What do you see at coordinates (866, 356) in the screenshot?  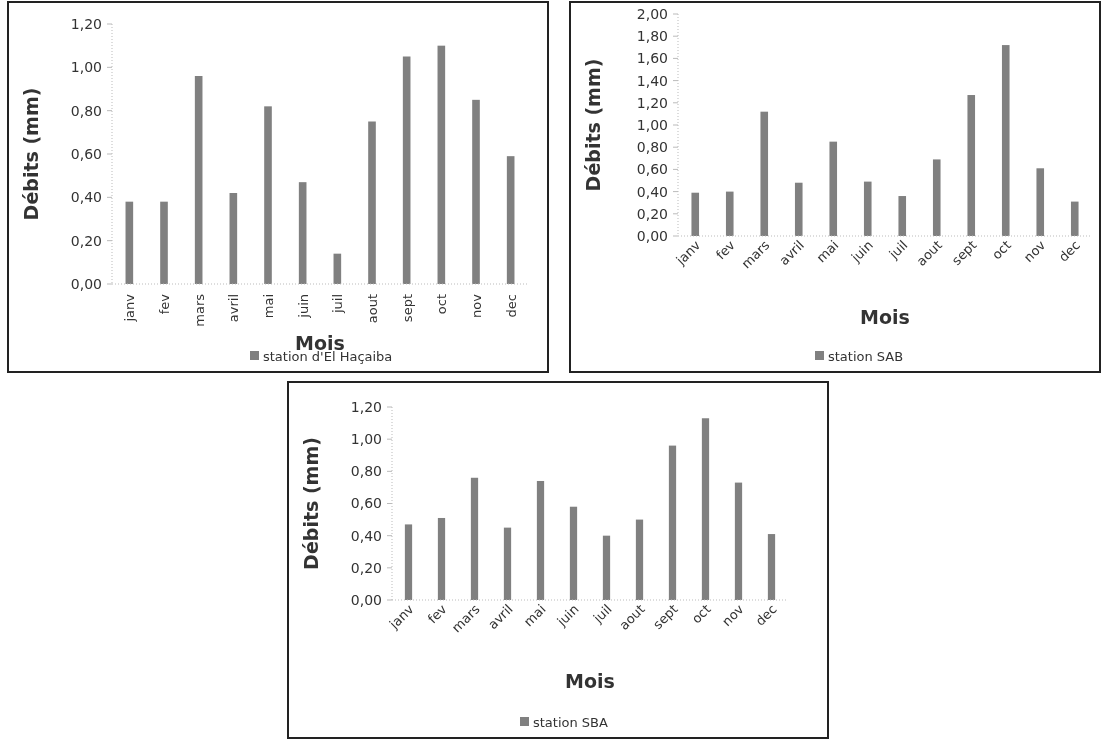 I see `legend-label: station SAB` at bounding box center [866, 356].